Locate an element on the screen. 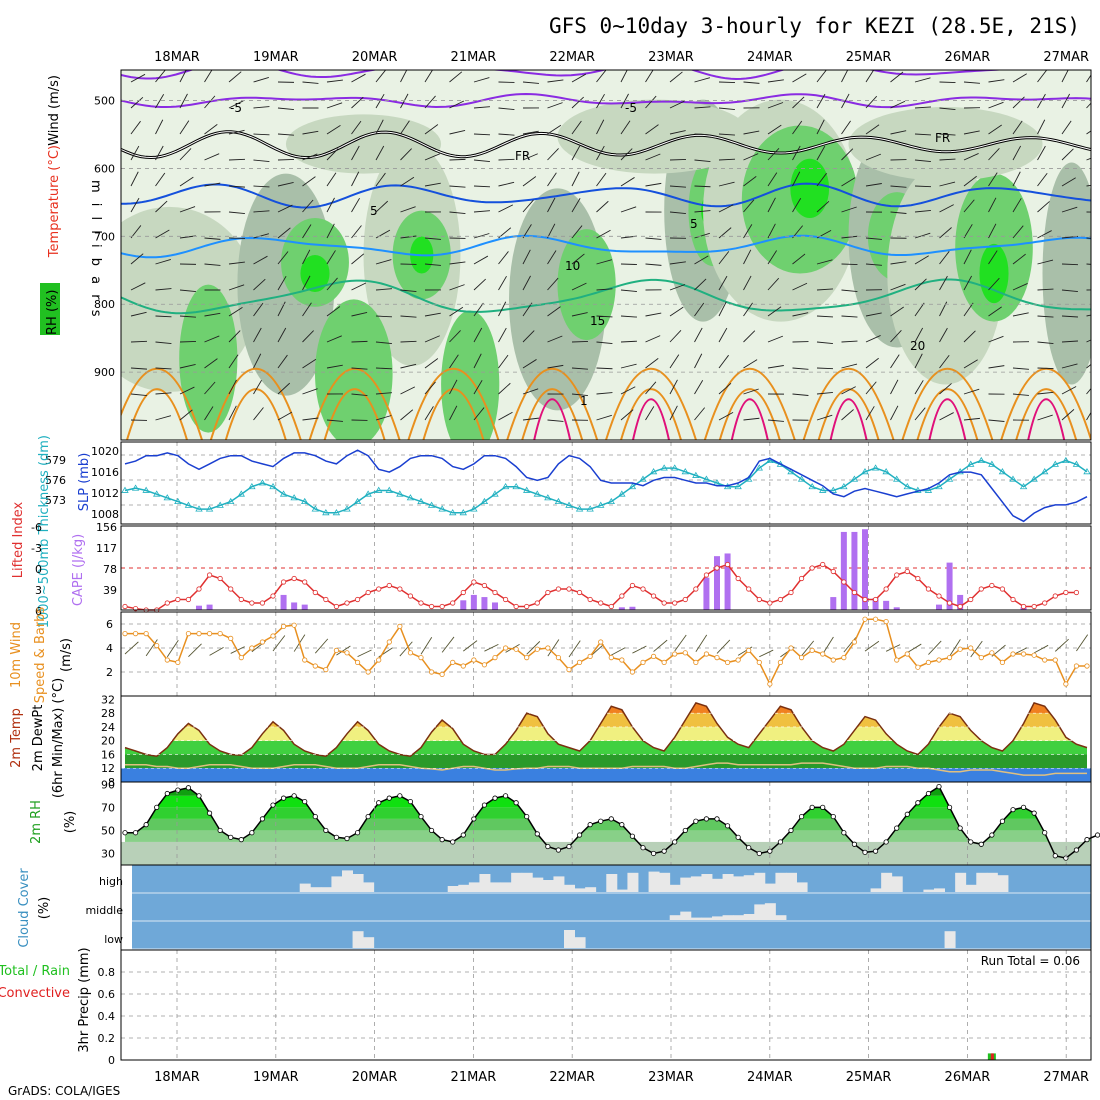 The width and height of the screenshot is (1100, 1100). date-label-bottom: 18MAR is located at coordinates (177, 1077).